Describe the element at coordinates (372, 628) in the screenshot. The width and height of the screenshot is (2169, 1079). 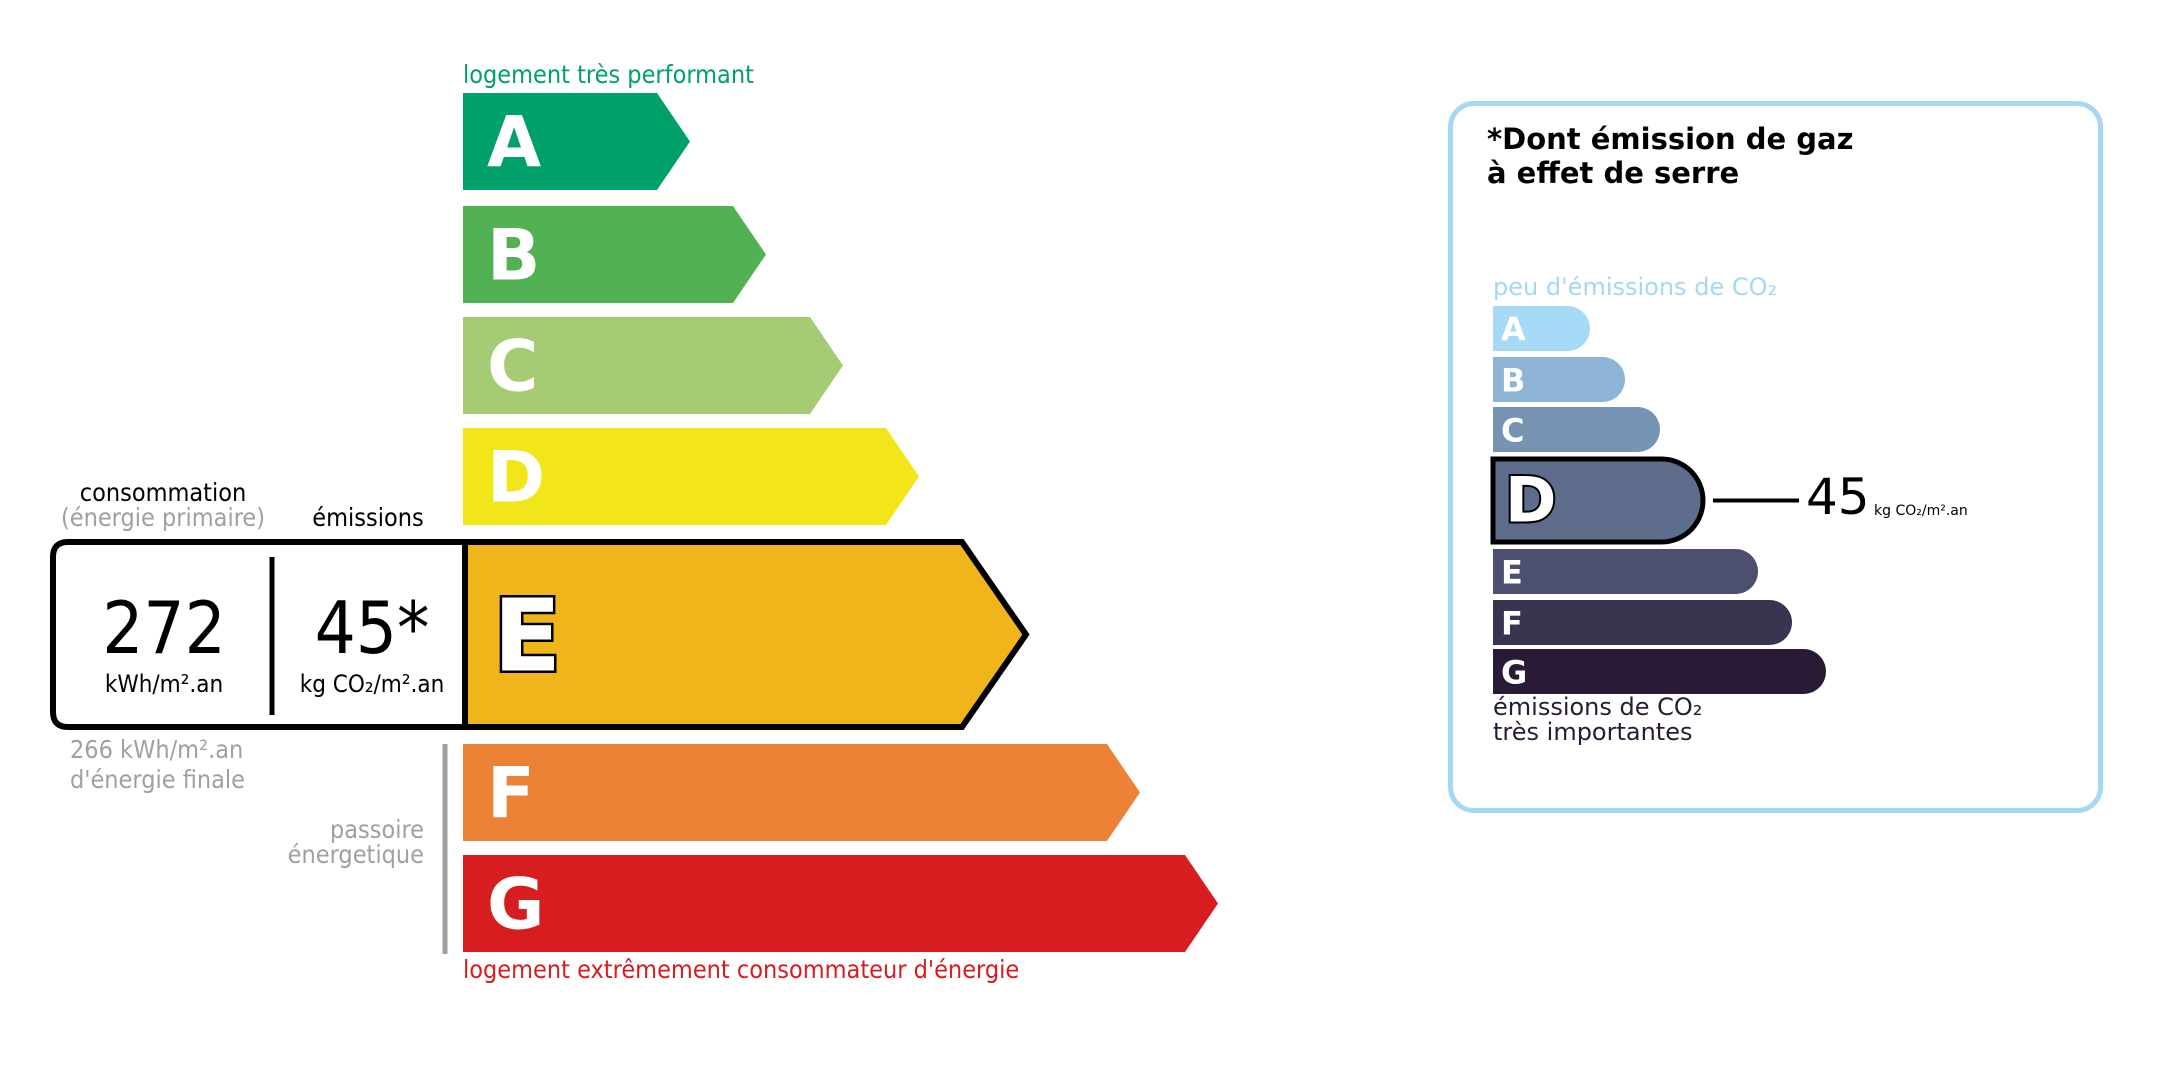
I see `emissions-value: 45*` at that location.